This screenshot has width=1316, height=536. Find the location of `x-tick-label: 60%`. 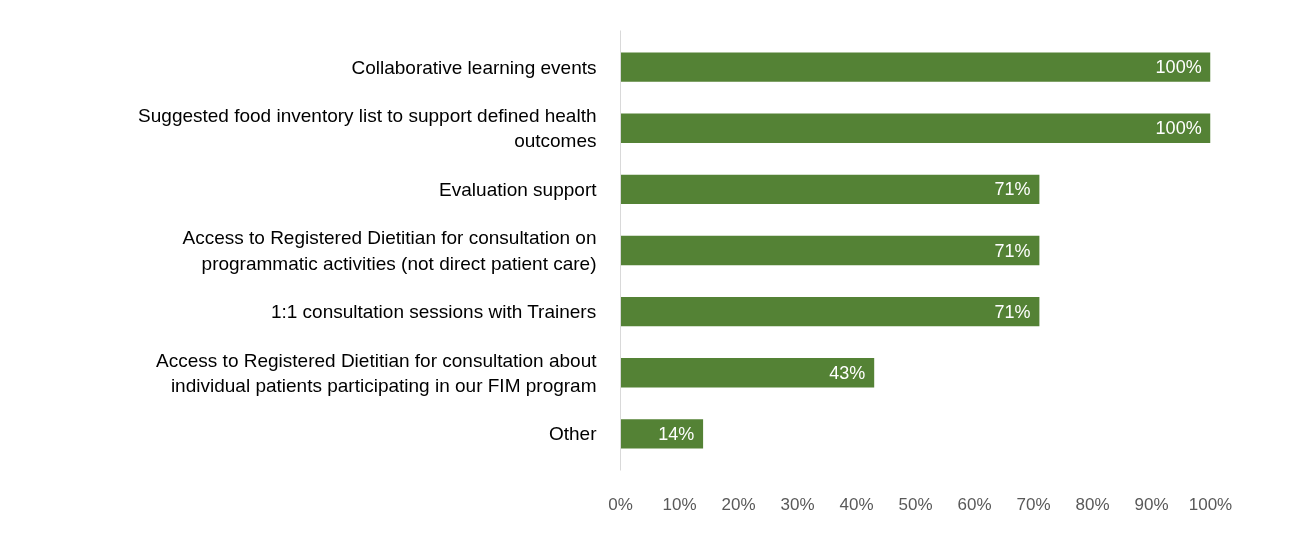

x-tick-label: 60% is located at coordinates (974, 504).